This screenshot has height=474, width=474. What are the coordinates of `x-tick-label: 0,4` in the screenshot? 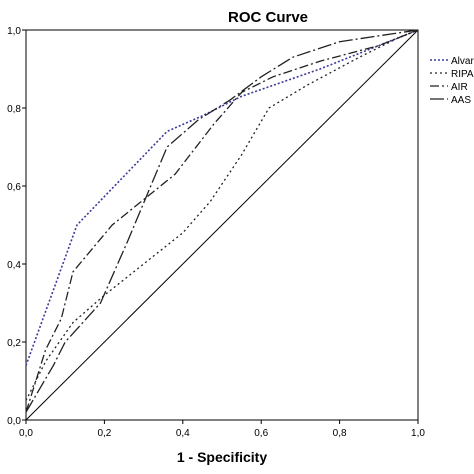 It's located at (183, 433).